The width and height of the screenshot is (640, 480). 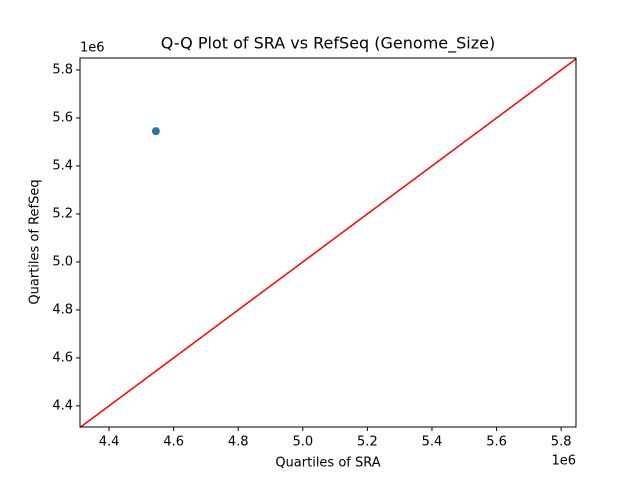 What do you see at coordinates (109, 442) in the screenshot?
I see `x-tick-label: 4.4` at bounding box center [109, 442].